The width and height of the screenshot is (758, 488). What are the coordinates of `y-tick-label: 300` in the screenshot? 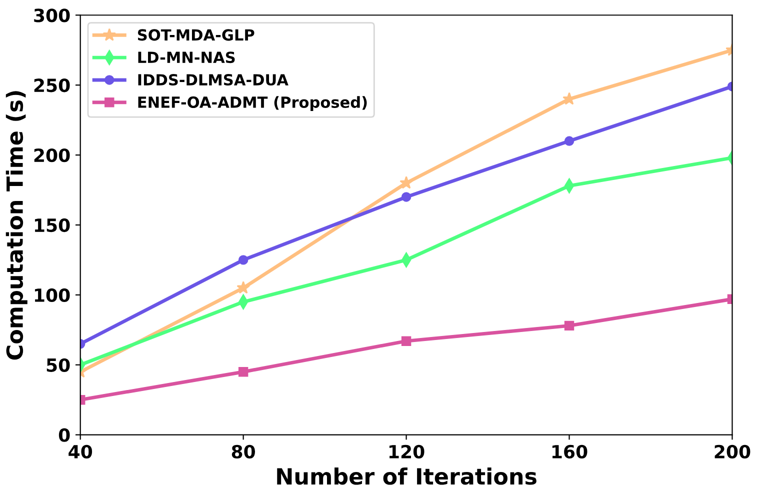 It's located at (52, 15).